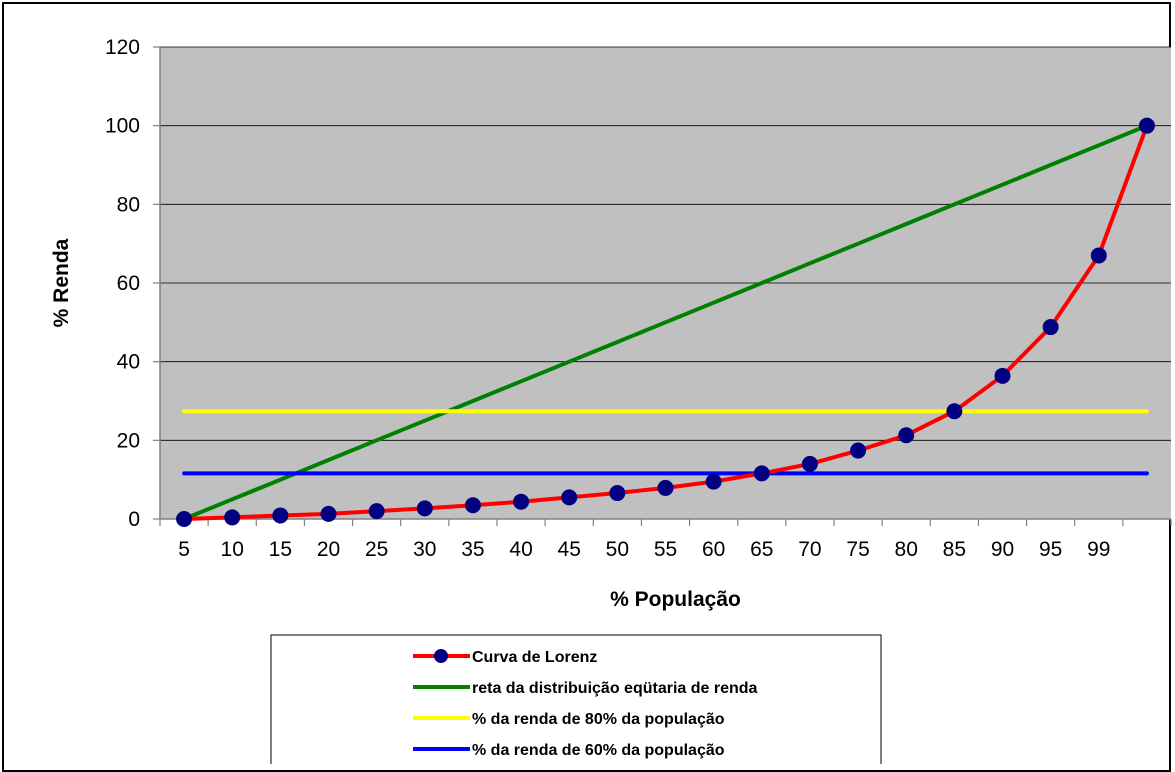  Describe the element at coordinates (1002, 549) in the screenshot. I see `x-tick-label-90: 90` at that location.